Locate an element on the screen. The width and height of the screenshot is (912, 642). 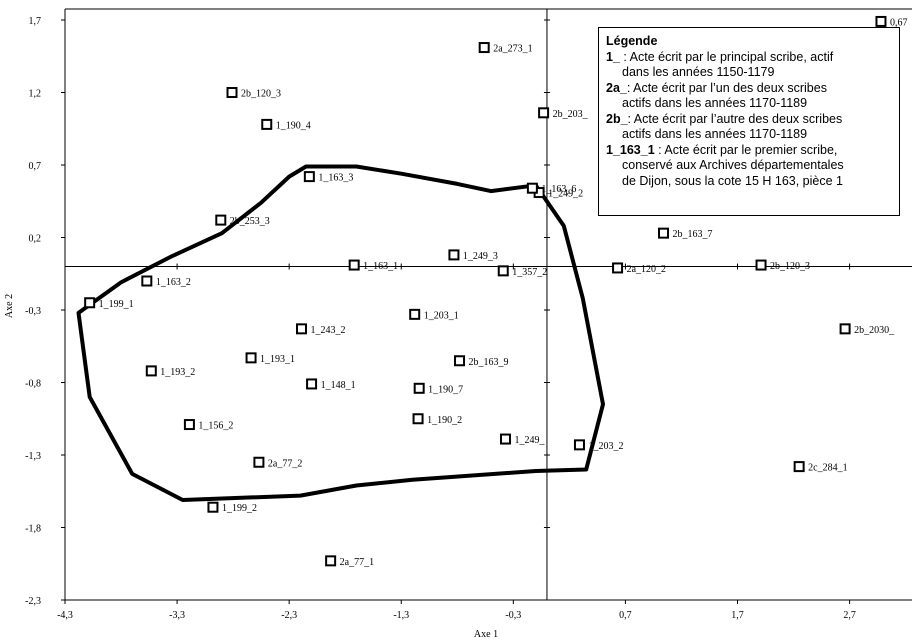
x-tick-label: -4,3 is located at coordinates (65, 615).